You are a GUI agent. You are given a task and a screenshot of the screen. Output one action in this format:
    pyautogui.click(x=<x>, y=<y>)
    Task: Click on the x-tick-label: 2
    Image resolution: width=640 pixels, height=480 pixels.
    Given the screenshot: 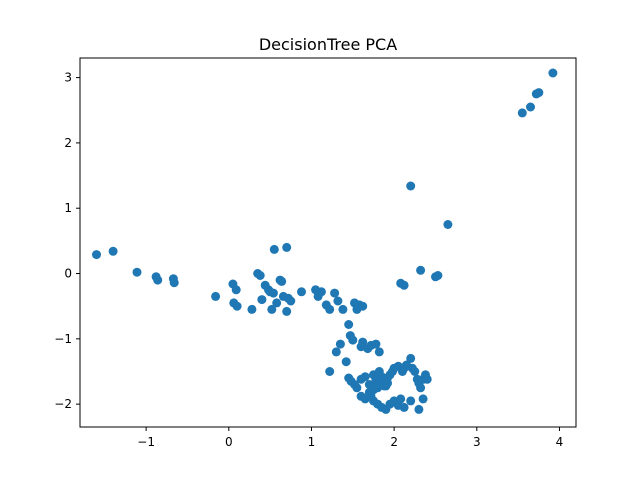 What is the action you would take?
    pyautogui.click(x=394, y=442)
    